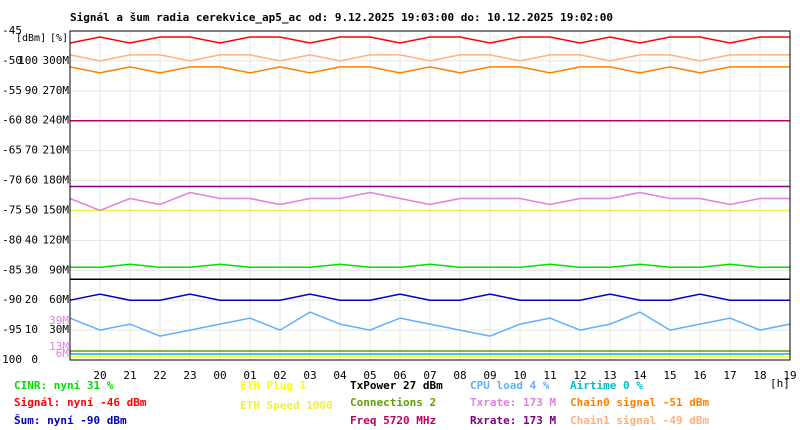 The height and width of the screenshot is (430, 800). What do you see at coordinates (31, 269) in the screenshot?
I see `y2-tick-label: 30` at bounding box center [31, 269].